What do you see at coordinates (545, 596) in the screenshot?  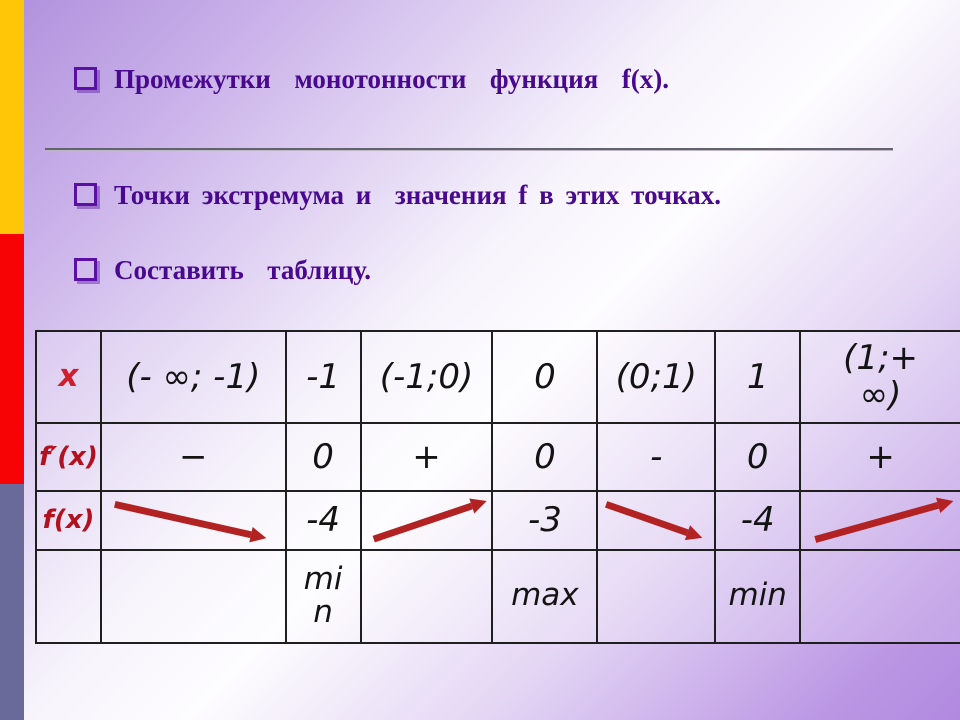 I see `max-label: max` at bounding box center [545, 596].